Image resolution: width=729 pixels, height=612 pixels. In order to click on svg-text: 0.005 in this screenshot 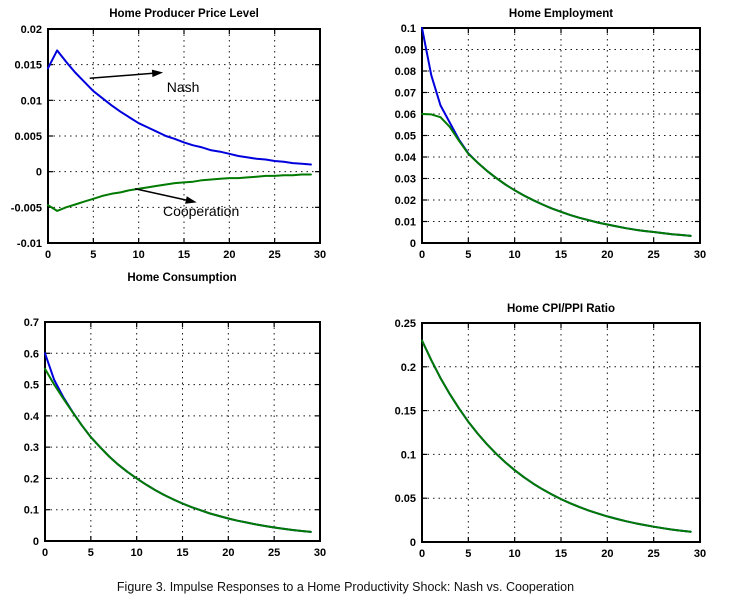, I will do `click(28, 137)`.